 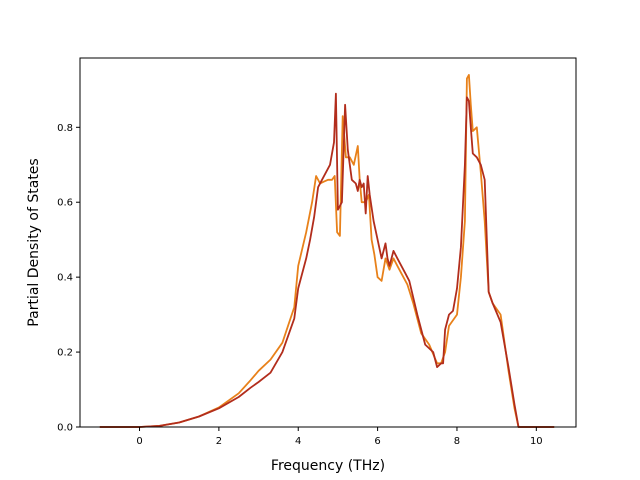 What do you see at coordinates (219, 441) in the screenshot?
I see `x-tick-label: 2` at bounding box center [219, 441].